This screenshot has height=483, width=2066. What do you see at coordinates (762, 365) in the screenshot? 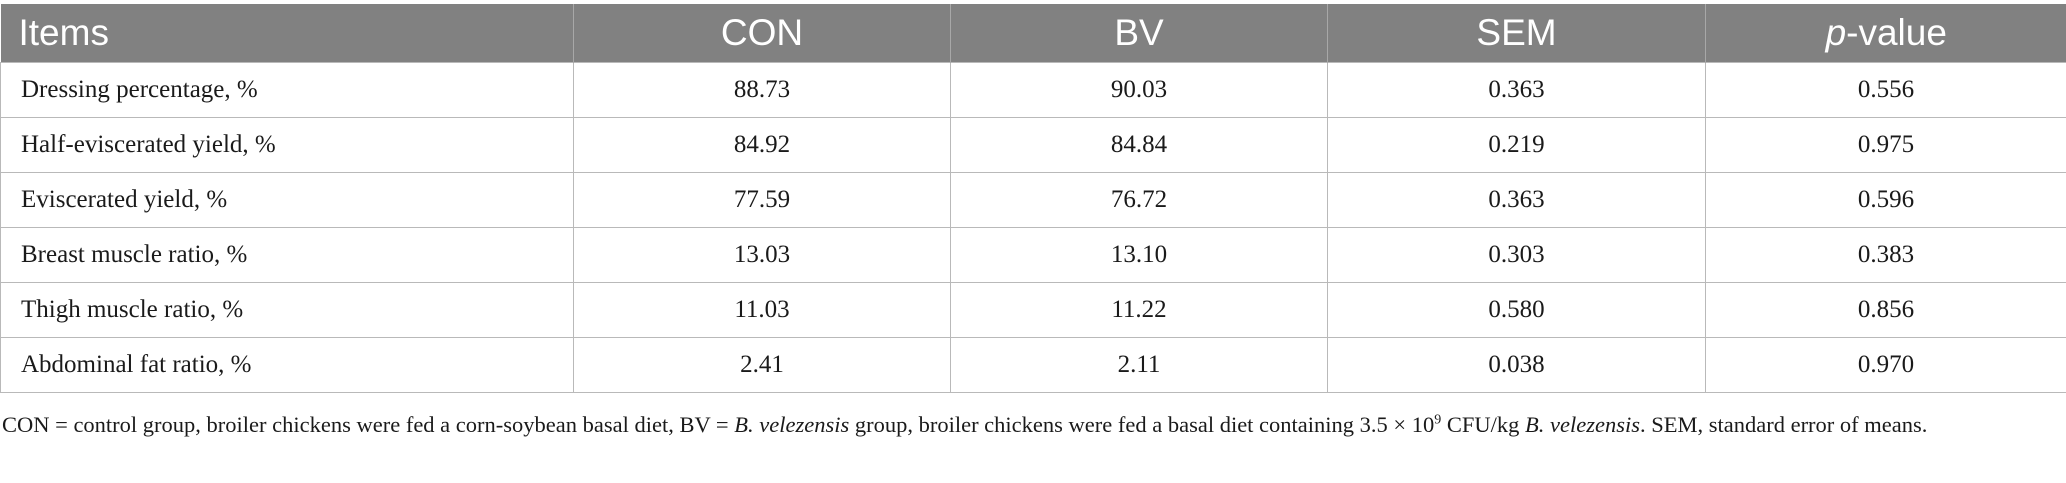
I see `cell-con: 2.41` at bounding box center [762, 365].